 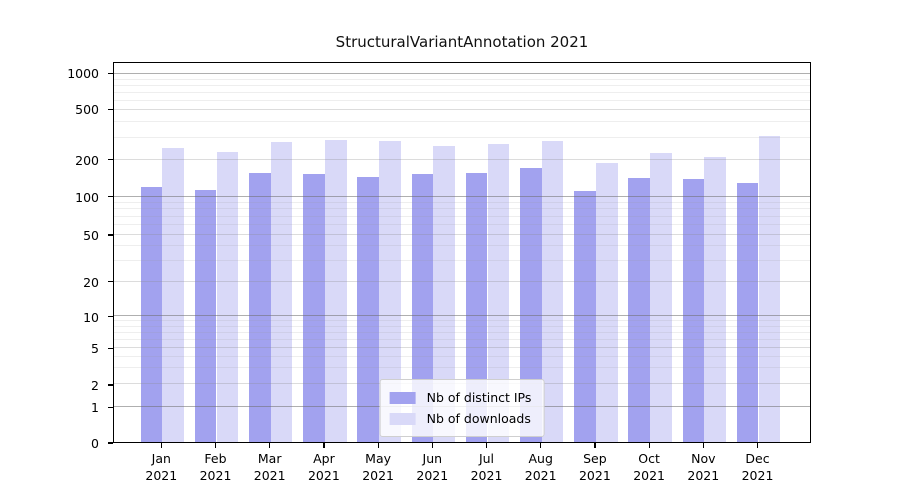 I want to click on legend-swatch-downloads, so click(x=402, y=418).